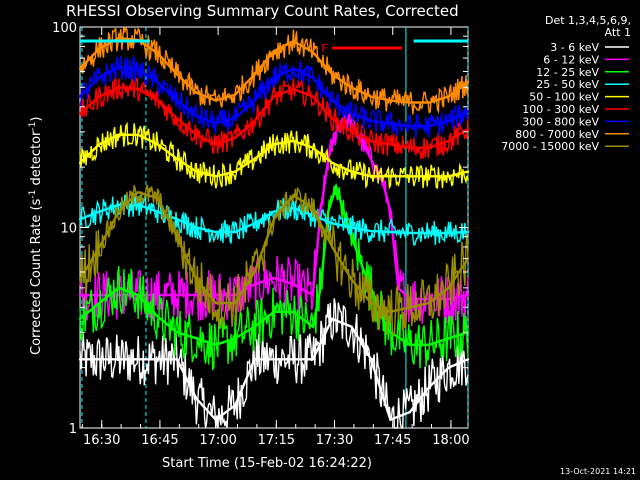 The width and height of the screenshot is (640, 480). I want to click on x-tick-label-6: 18:00, so click(450, 440).